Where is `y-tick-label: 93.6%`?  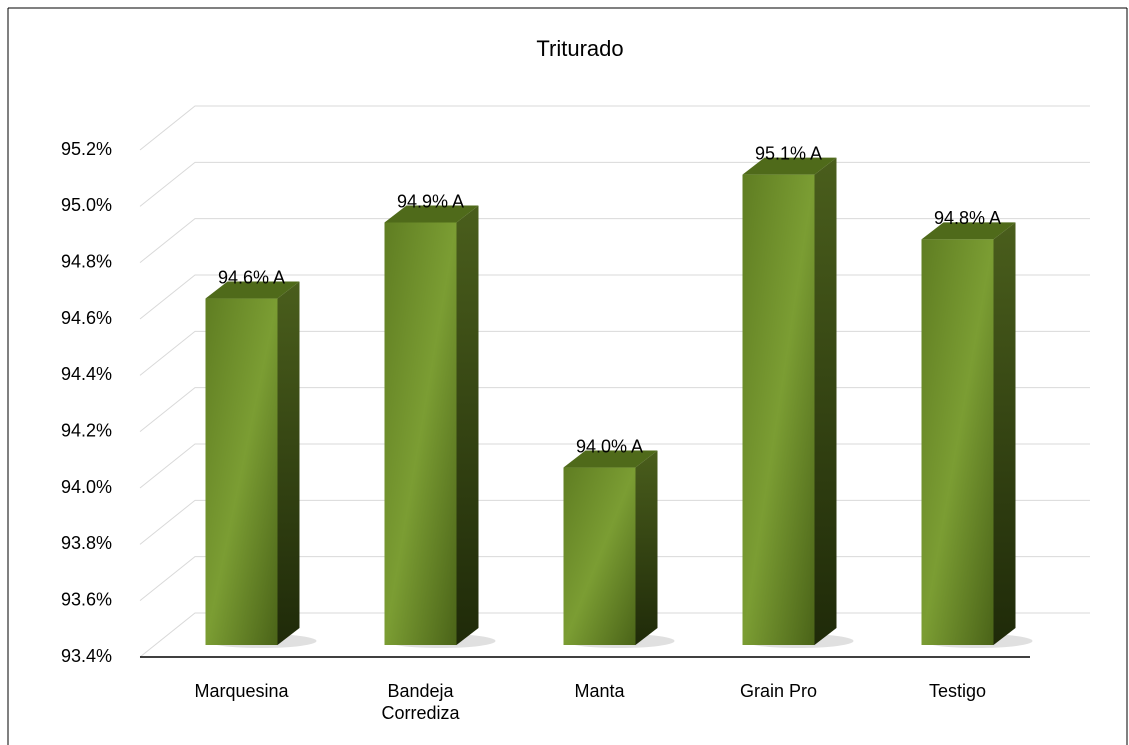
y-tick-label: 93.6% is located at coordinates (86, 599).